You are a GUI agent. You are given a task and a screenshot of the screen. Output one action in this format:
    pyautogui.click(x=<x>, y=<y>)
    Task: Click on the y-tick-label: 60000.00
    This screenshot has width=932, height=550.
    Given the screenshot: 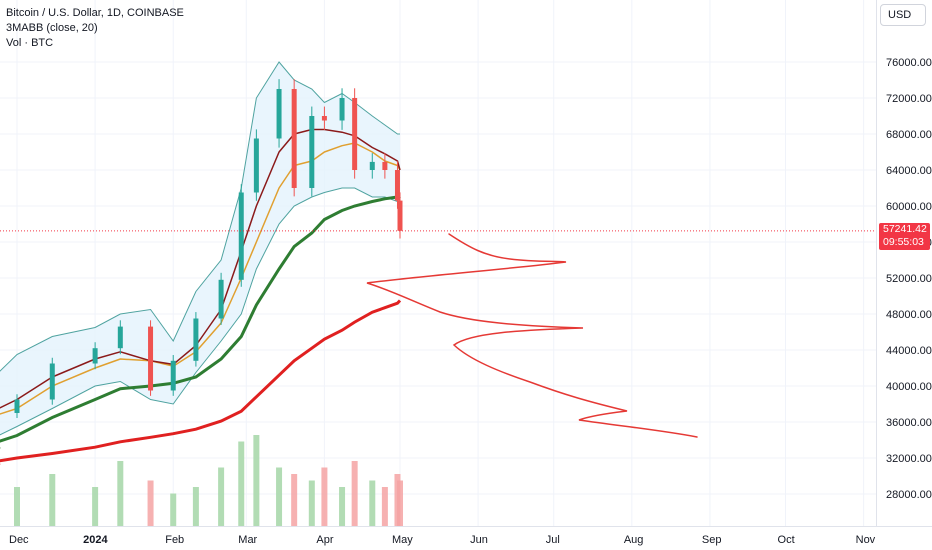 What is the action you would take?
    pyautogui.click(x=909, y=207)
    